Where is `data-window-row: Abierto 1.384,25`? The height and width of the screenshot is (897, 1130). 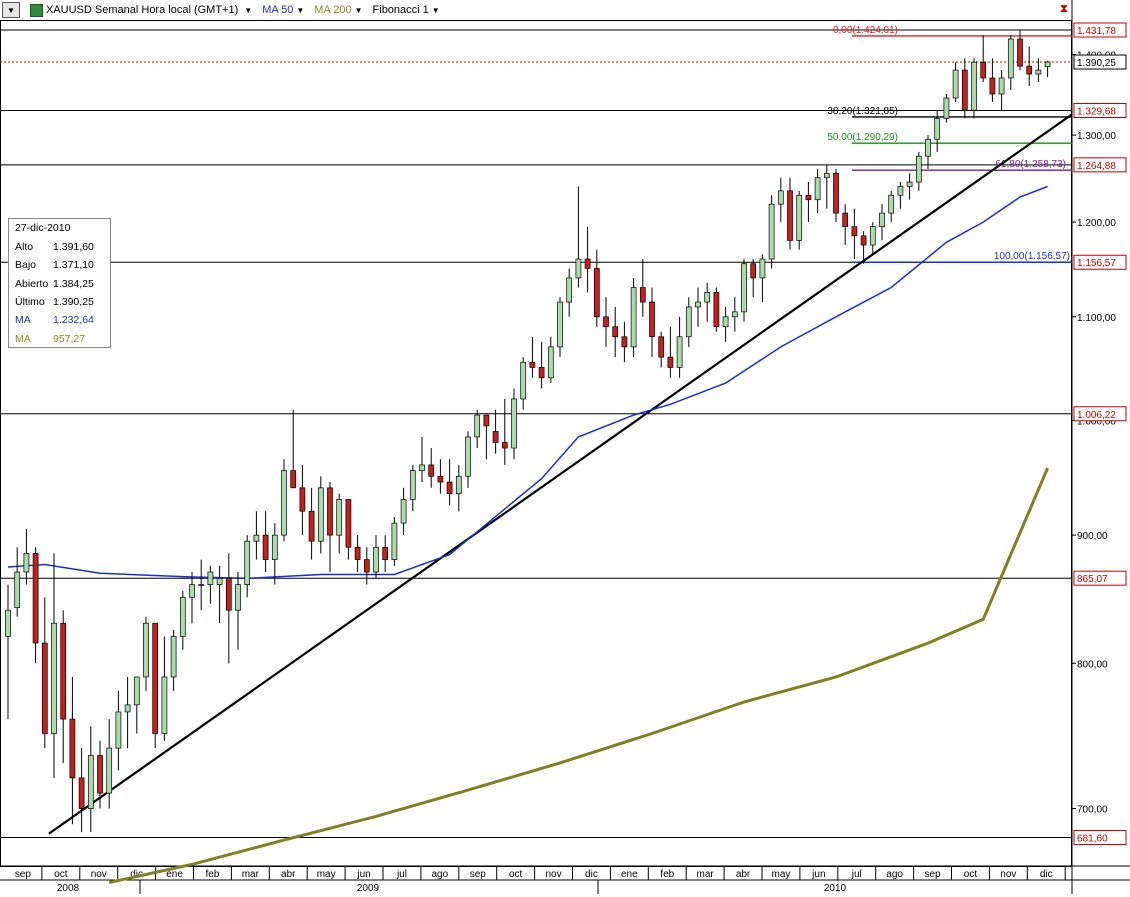 data-window-row: Abierto 1.384,25 is located at coordinates (59, 284).